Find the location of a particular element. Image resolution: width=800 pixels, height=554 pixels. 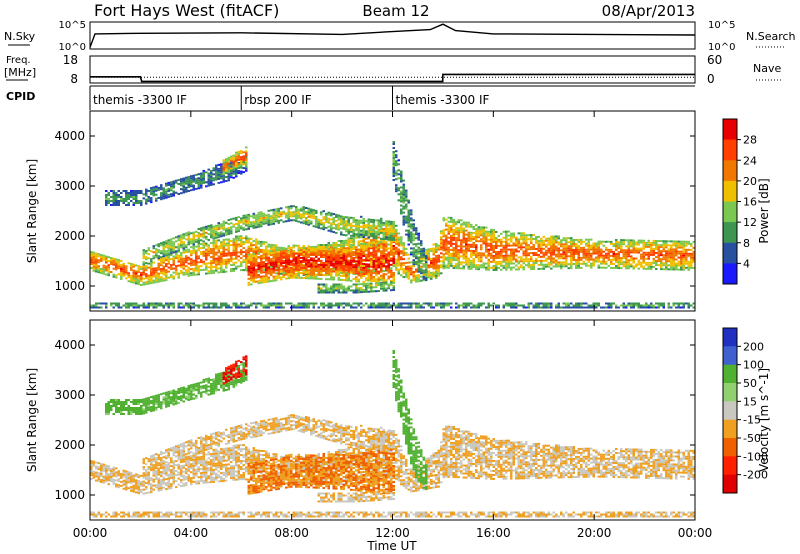

cpid-label: CPID is located at coordinates (20, 96).